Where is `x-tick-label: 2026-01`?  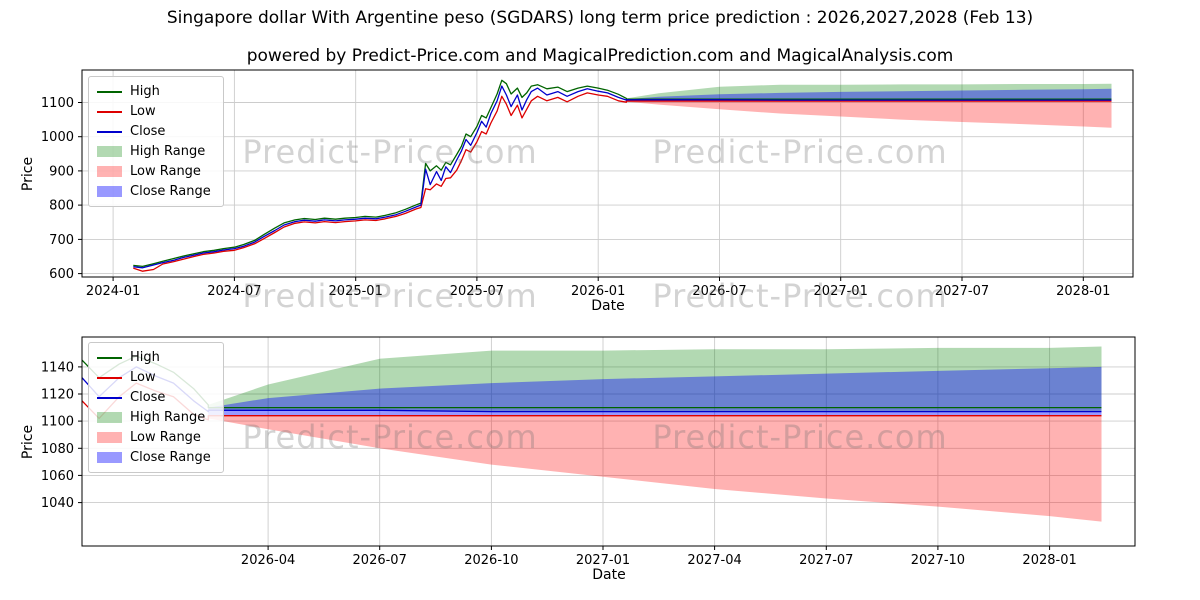
x-tick-label: 2026-01 is located at coordinates (598, 291).